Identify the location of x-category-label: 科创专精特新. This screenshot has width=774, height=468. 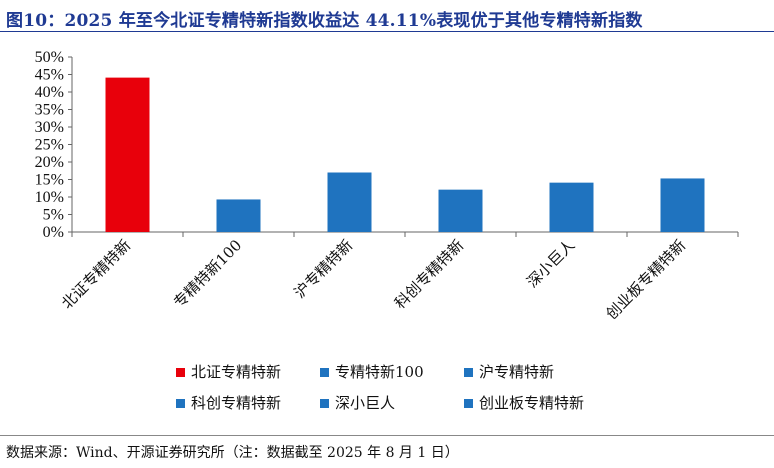
(429, 274).